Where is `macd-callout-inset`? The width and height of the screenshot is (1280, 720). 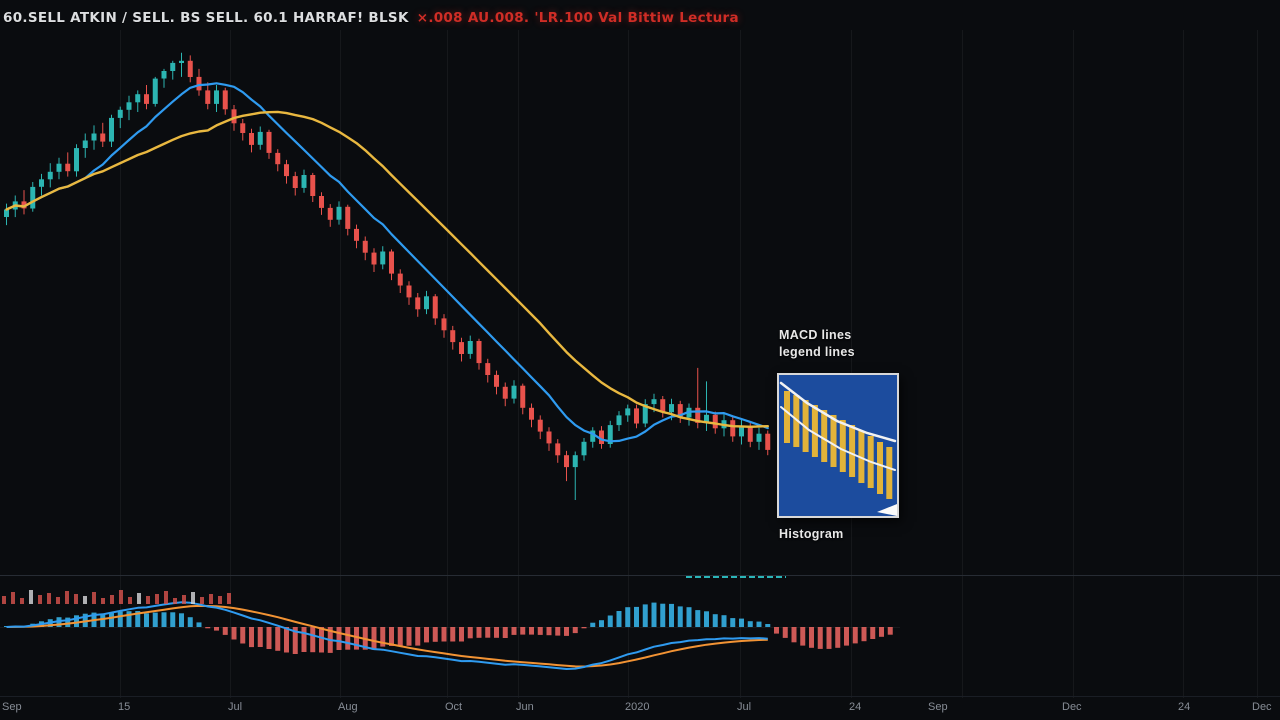 macd-callout-inset is located at coordinates (838, 445).